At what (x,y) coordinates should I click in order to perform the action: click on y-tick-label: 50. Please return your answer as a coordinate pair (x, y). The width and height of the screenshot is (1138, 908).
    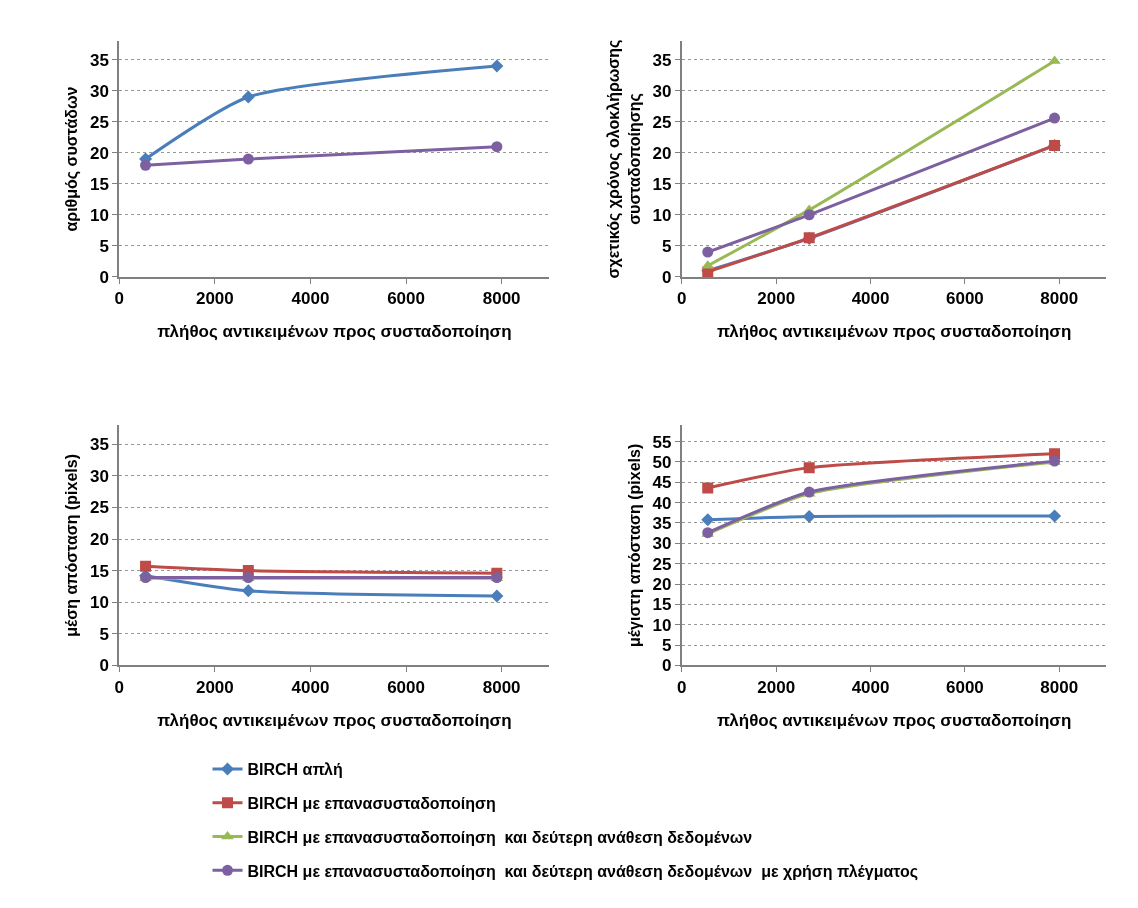
    Looking at the image, I should click on (662, 462).